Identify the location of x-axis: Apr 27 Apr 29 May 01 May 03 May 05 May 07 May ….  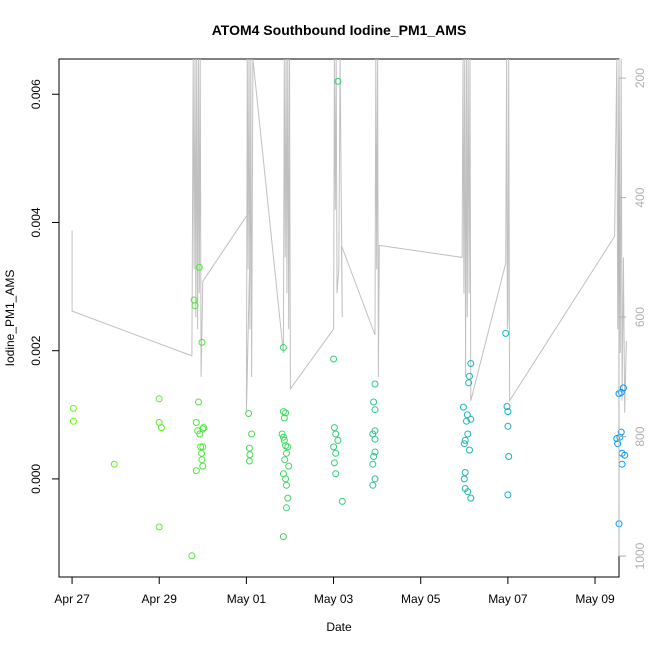
(334, 591).